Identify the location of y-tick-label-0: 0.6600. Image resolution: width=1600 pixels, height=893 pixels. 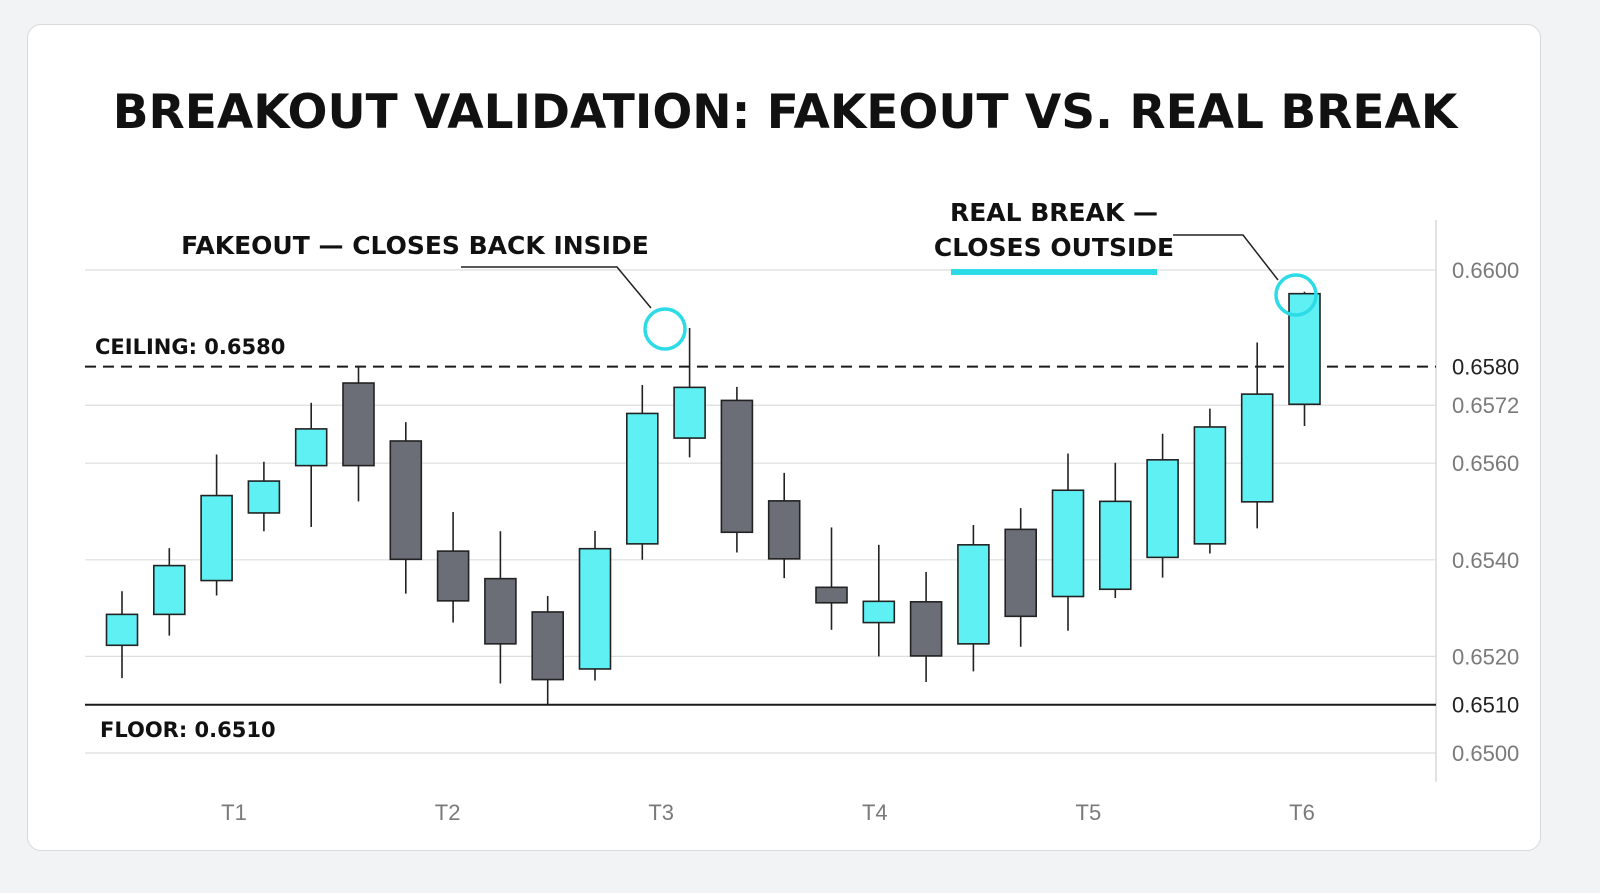
(1485, 270).